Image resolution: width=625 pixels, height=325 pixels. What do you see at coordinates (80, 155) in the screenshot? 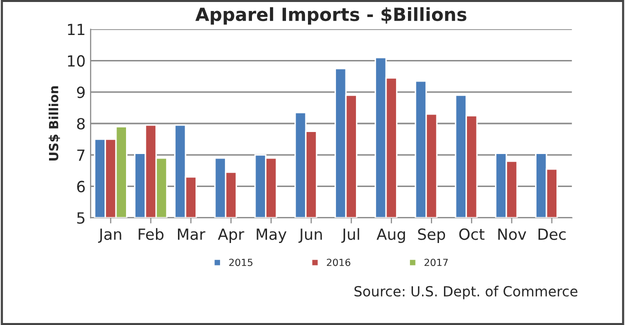
I see `y-tick-label: 7` at bounding box center [80, 155].